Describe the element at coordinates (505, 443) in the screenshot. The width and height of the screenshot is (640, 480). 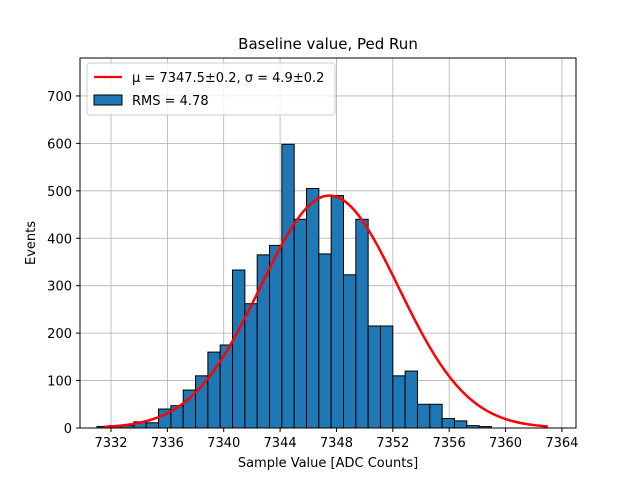
I see `x-tick-label: 7360` at that location.